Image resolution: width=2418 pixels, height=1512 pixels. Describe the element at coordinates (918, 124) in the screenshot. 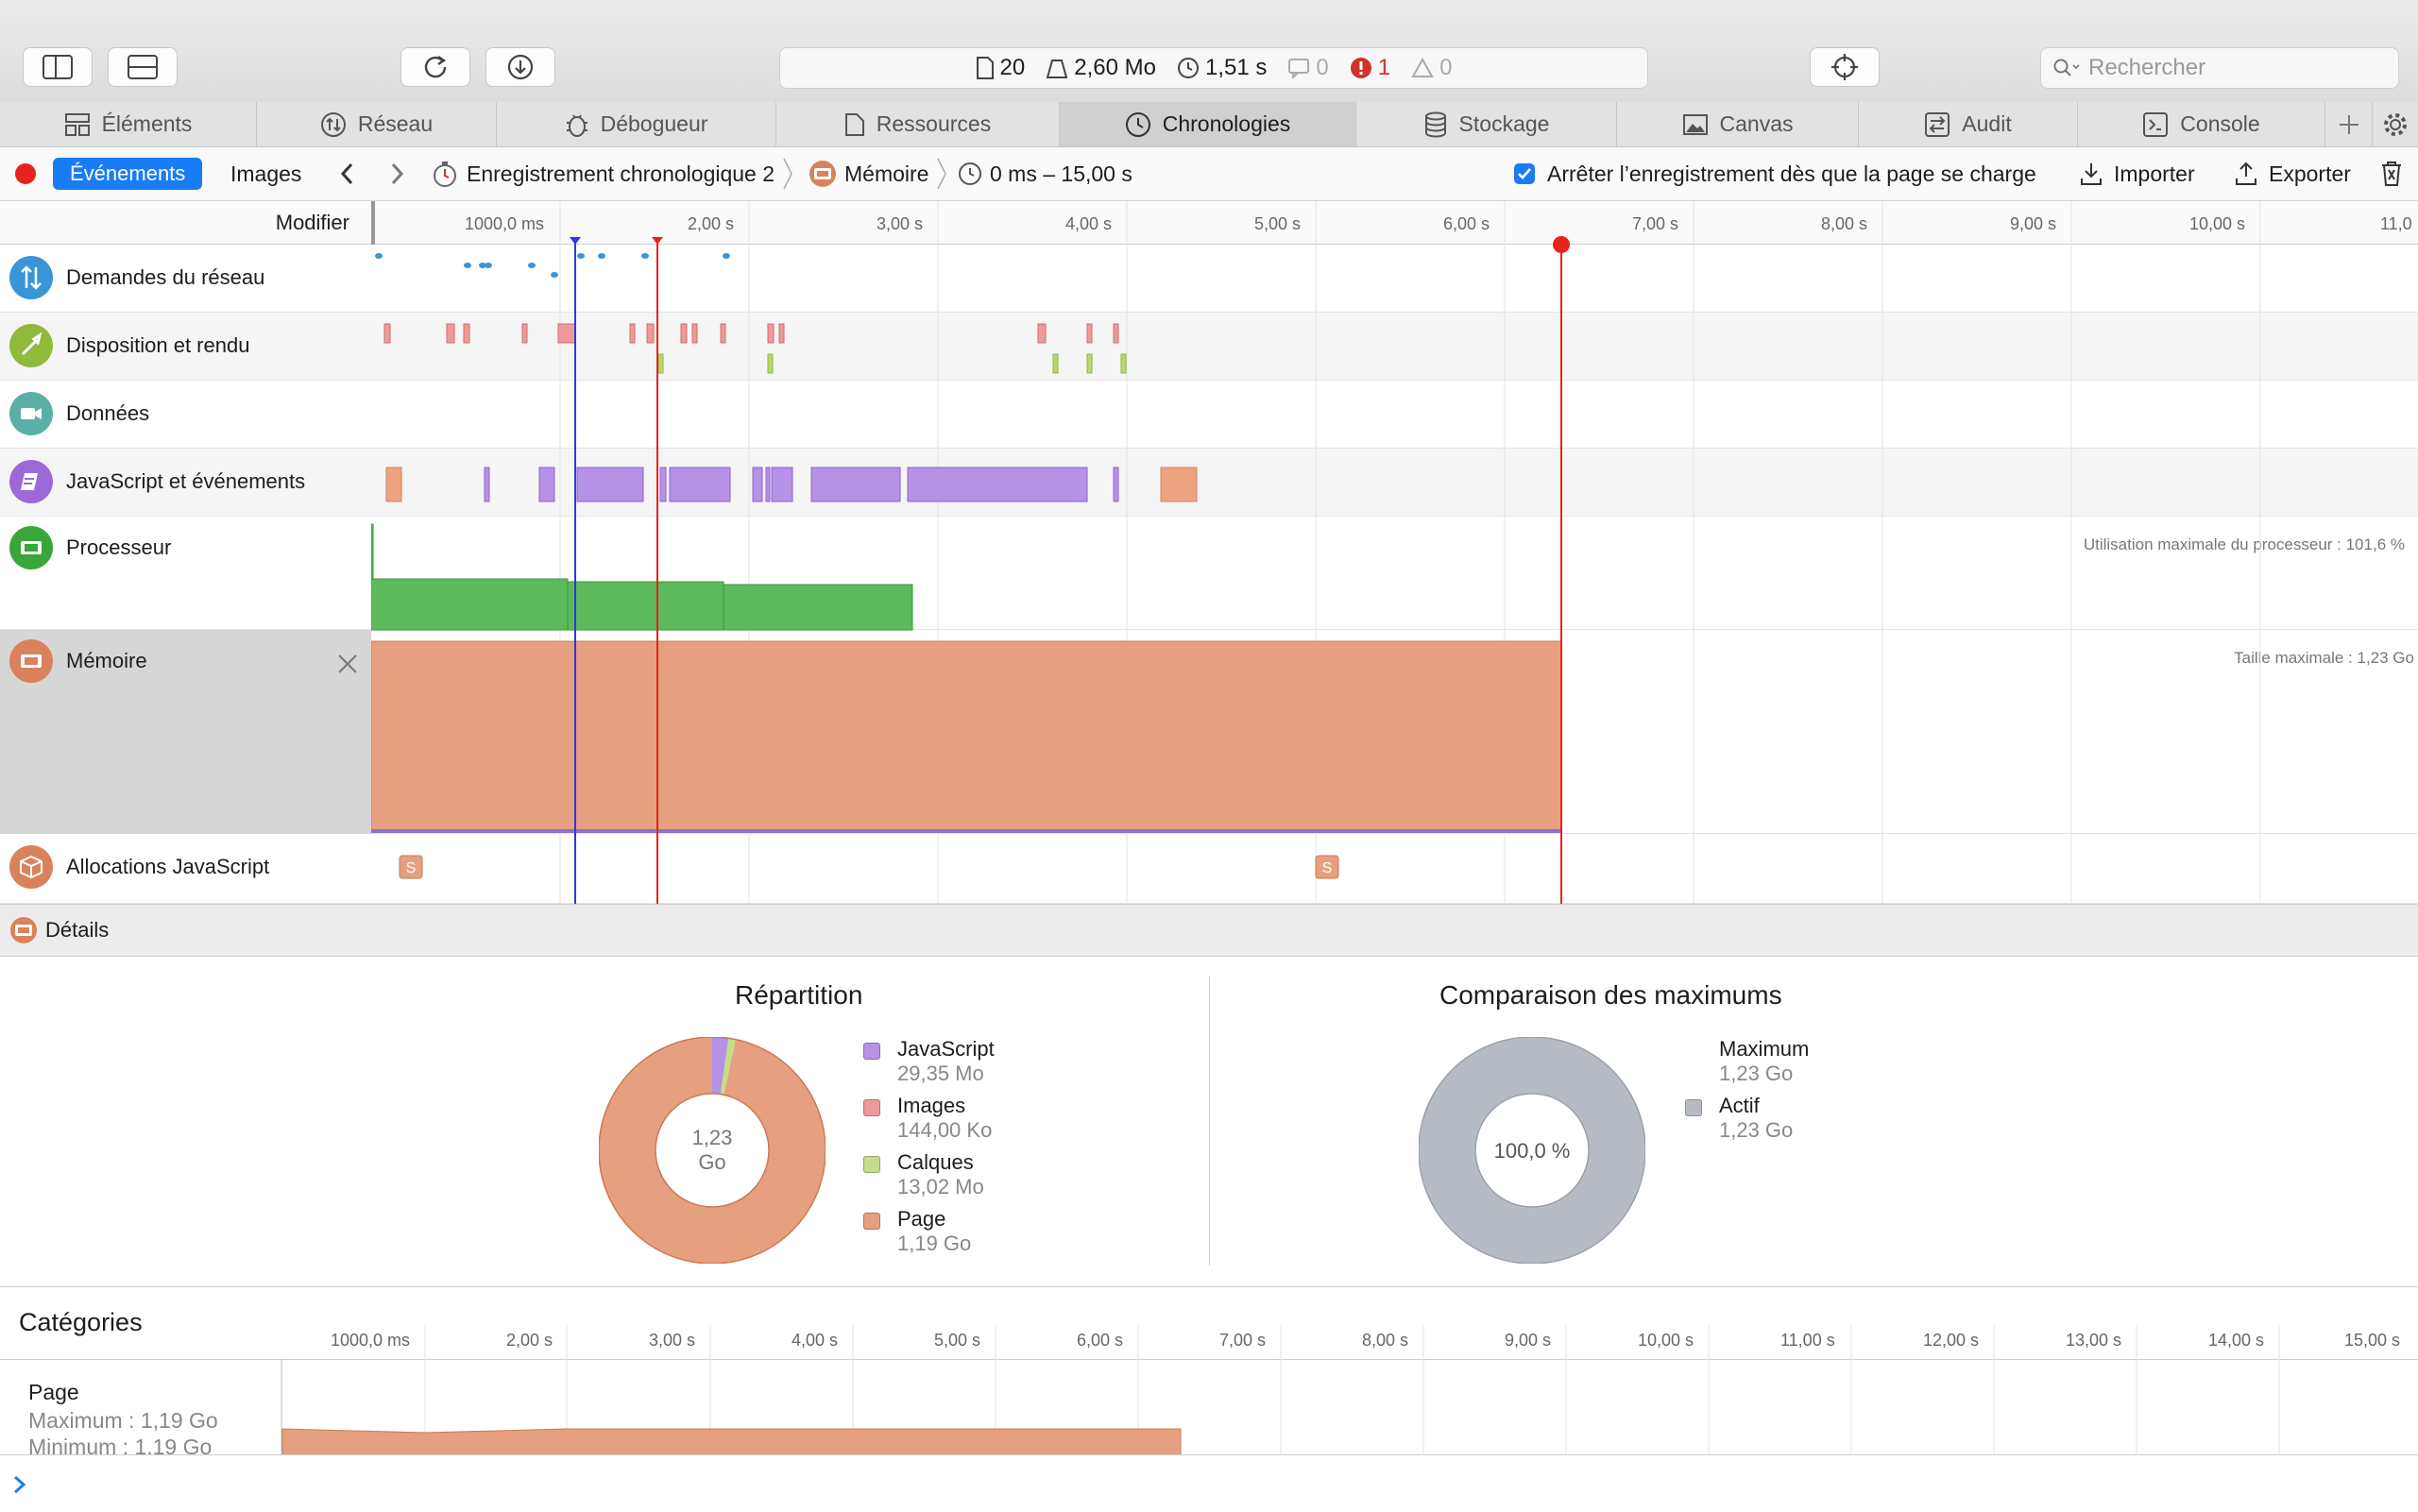

I see `tab-resources: Ressources` at that location.